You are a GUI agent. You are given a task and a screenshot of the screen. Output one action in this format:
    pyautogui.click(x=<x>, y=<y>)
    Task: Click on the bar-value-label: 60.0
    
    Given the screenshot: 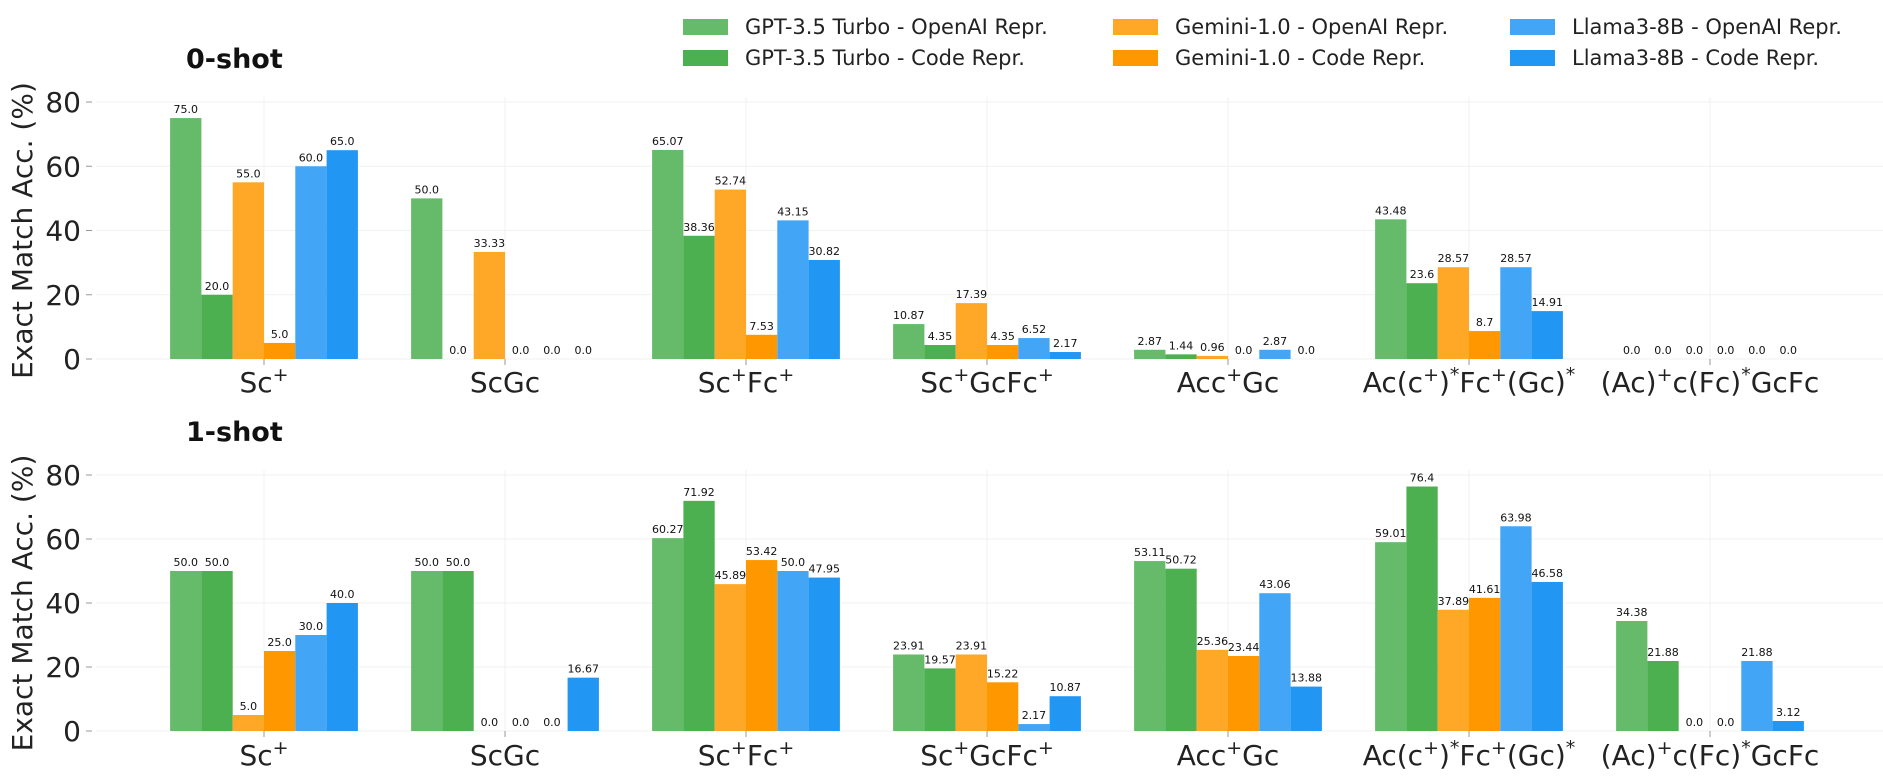 What is the action you would take?
    pyautogui.click(x=311, y=157)
    